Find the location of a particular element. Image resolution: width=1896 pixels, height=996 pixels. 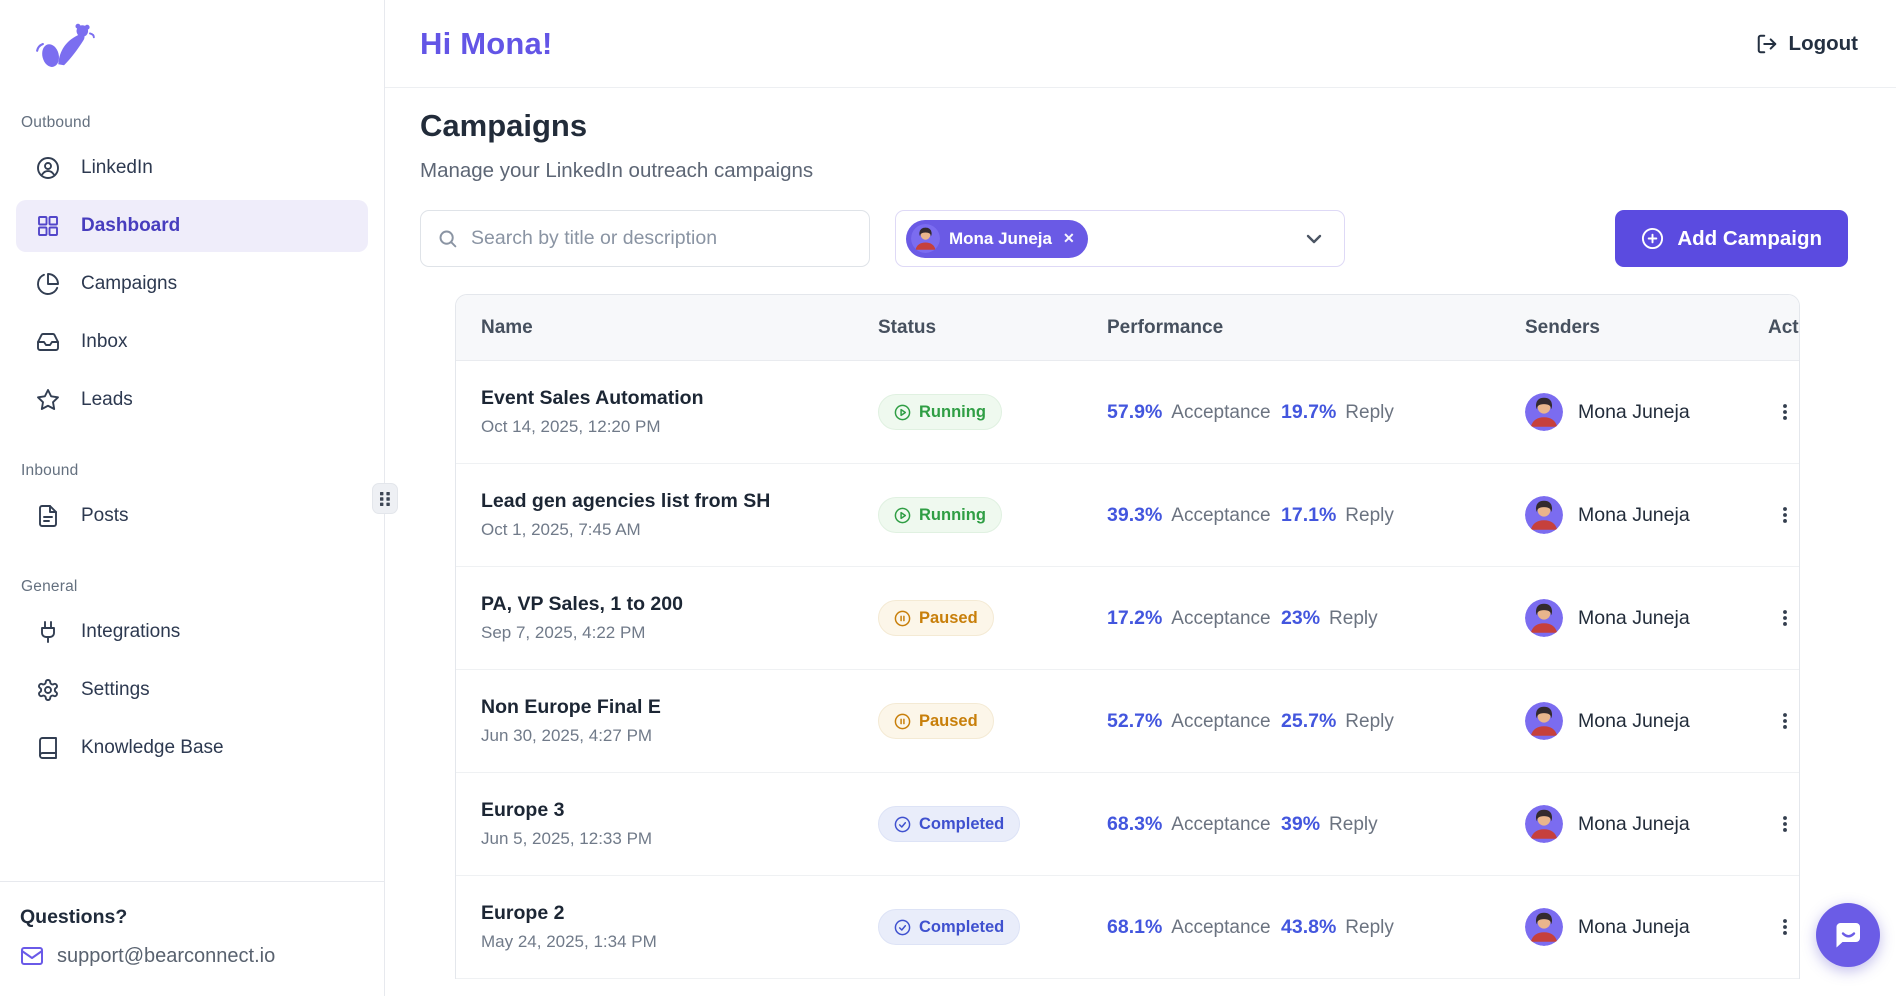

support-email-text: support@bearconnect.io is located at coordinates (166, 955).